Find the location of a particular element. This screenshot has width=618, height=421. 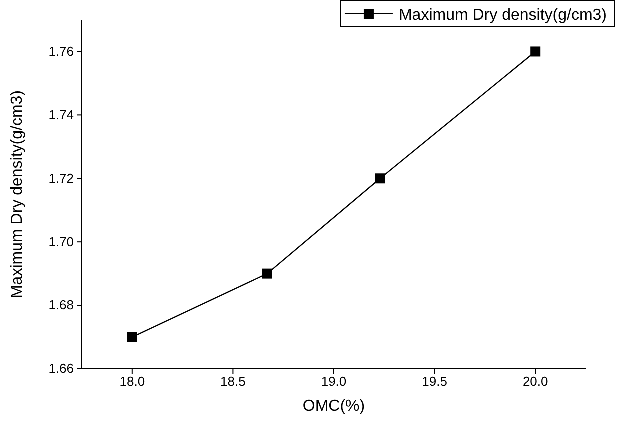

legend-label: Maximum Dry density(g/cm3) is located at coordinates (502, 15).